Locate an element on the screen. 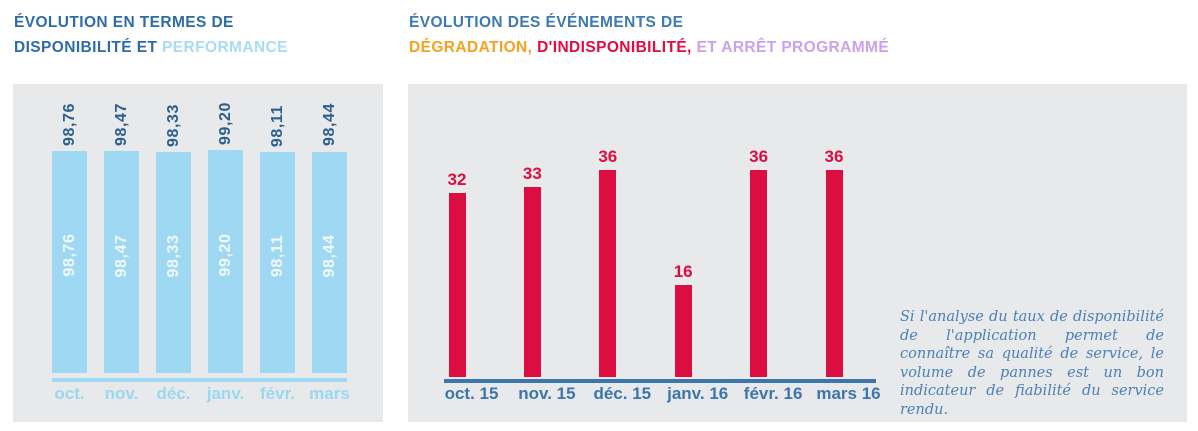 The width and height of the screenshot is (1198, 431). bar-value-inside-label: 98,76 is located at coordinates (69, 255).